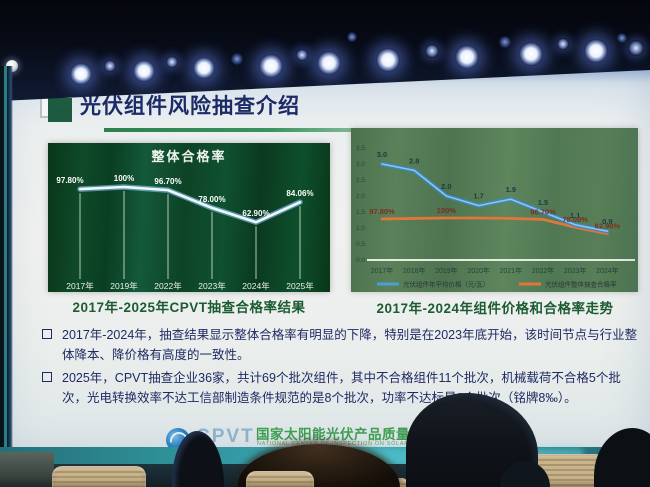 This screenshot has width=650, height=487. What do you see at coordinates (414, 160) in the screenshot?
I see `price-label: 2.8` at bounding box center [414, 160].